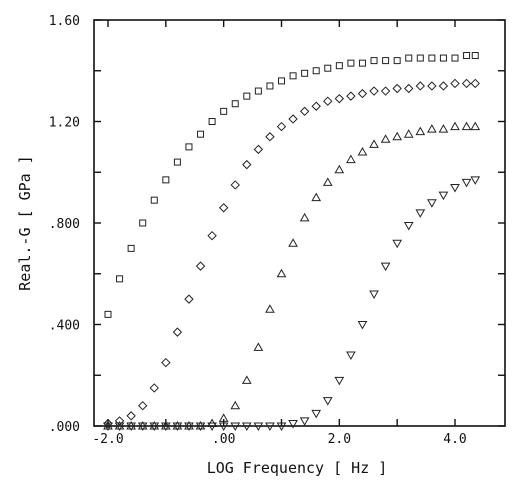 The height and width of the screenshot is (481, 515). Describe the element at coordinates (25, 222) in the screenshot. I see `y-axis-title: Real.-G [ GPa ]` at that location.